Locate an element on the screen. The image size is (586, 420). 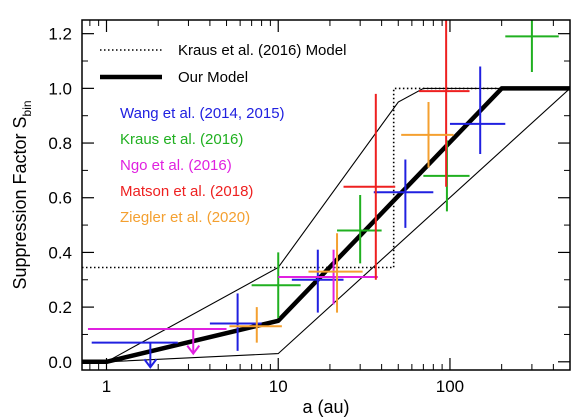
reference-label: Ngo et al. (2016) is located at coordinates (176, 165).